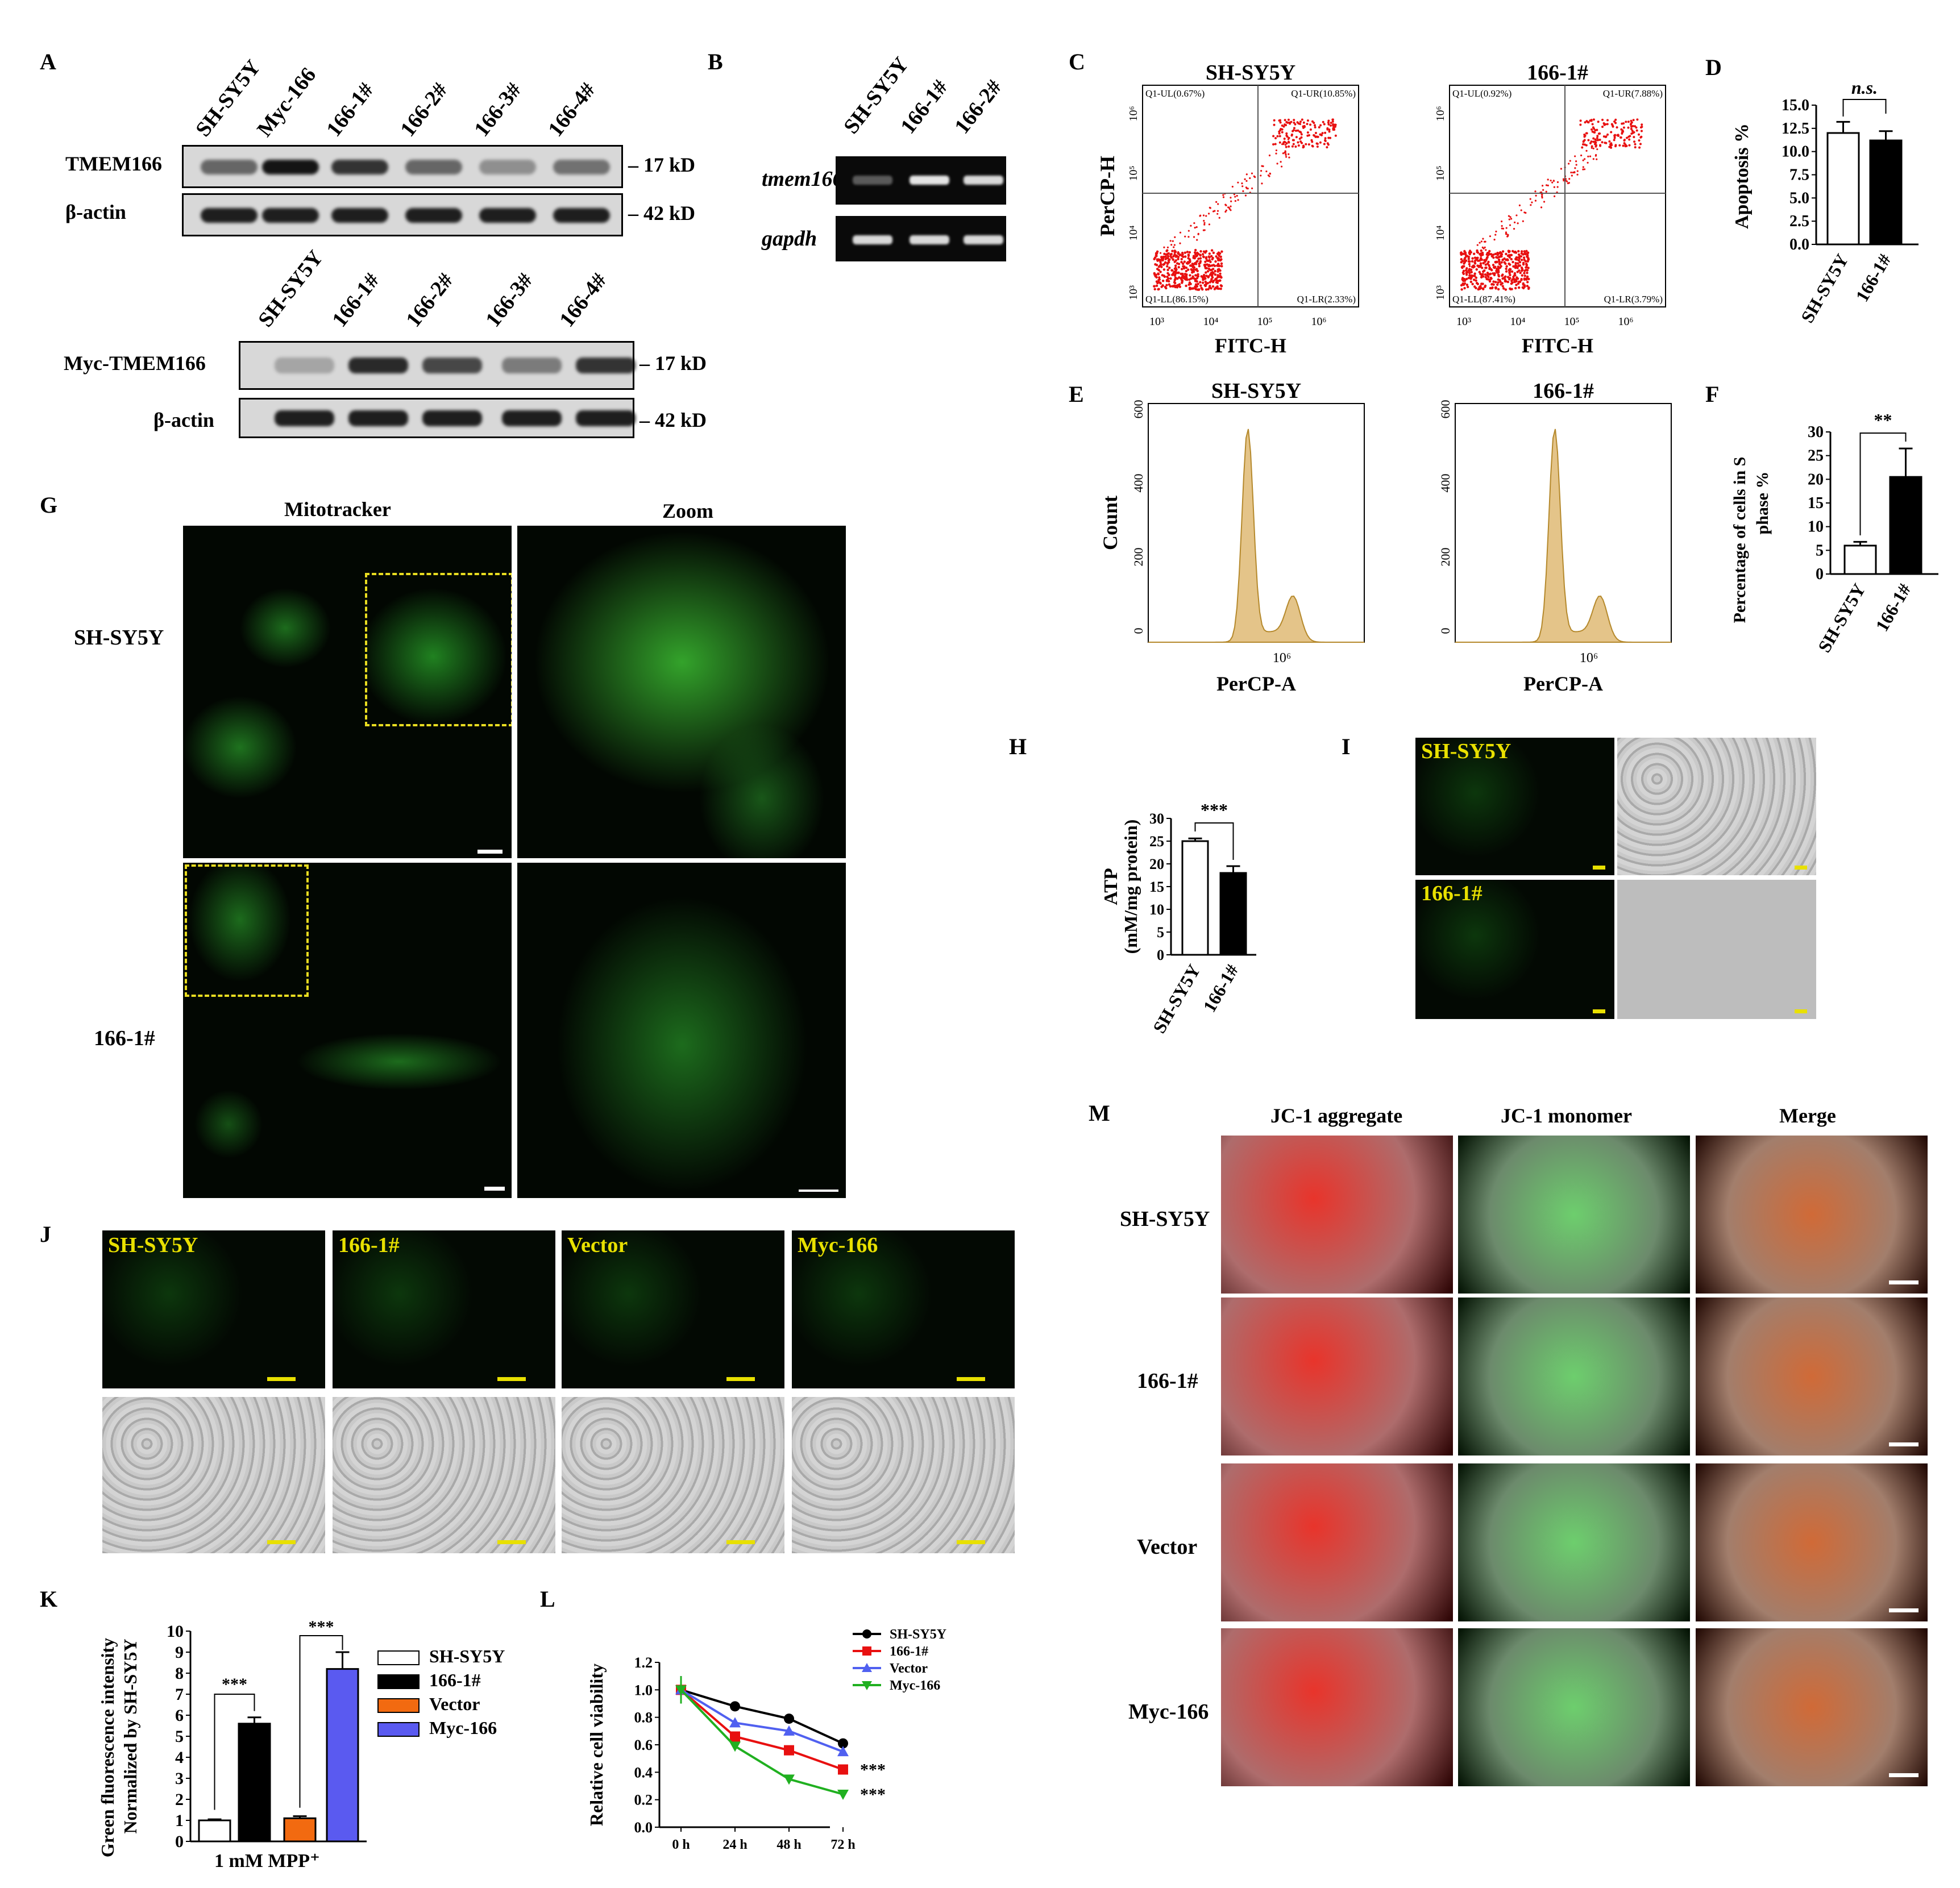  What do you see at coordinates (583, 300) in the screenshot?
I see `lane-label: 166-4#` at bounding box center [583, 300].